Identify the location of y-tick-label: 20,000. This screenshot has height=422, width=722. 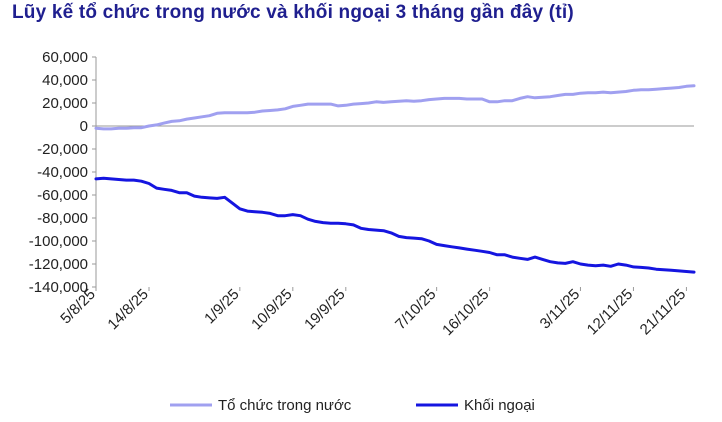
(65, 103).